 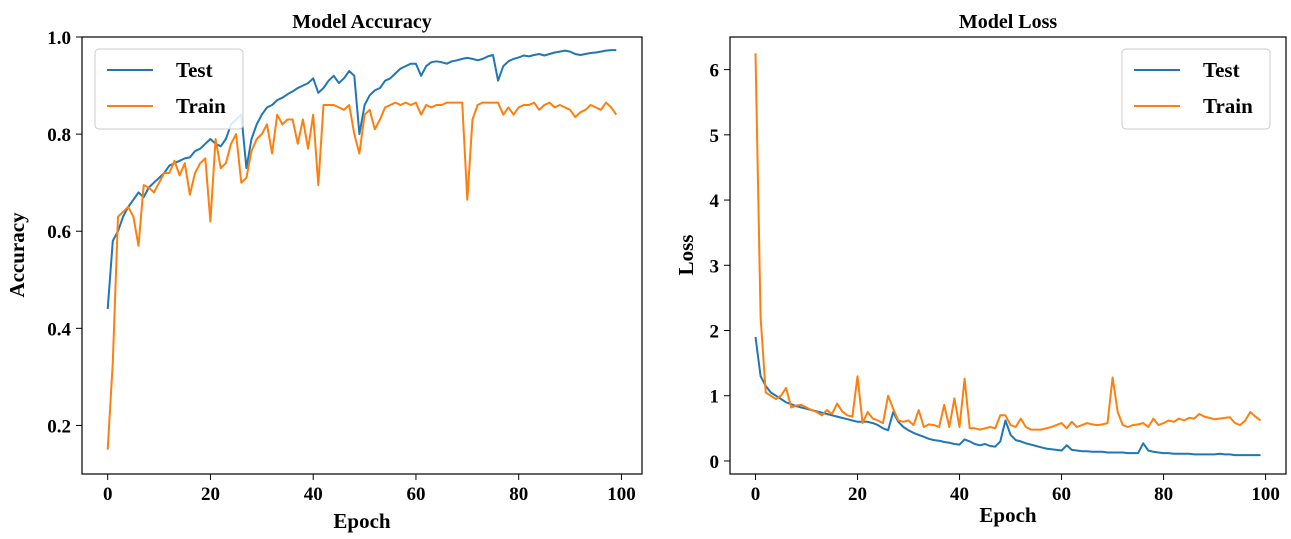 I want to click on loss-x-tick-label: 20, so click(x=857, y=494).